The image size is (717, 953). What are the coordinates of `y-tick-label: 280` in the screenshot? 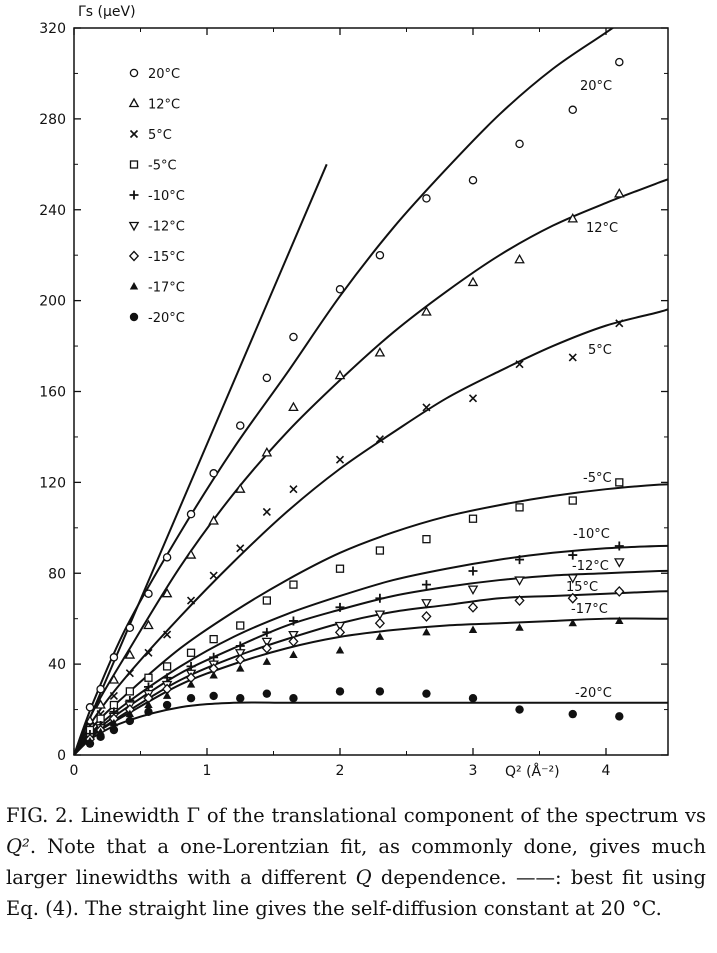 It's located at (52, 120).